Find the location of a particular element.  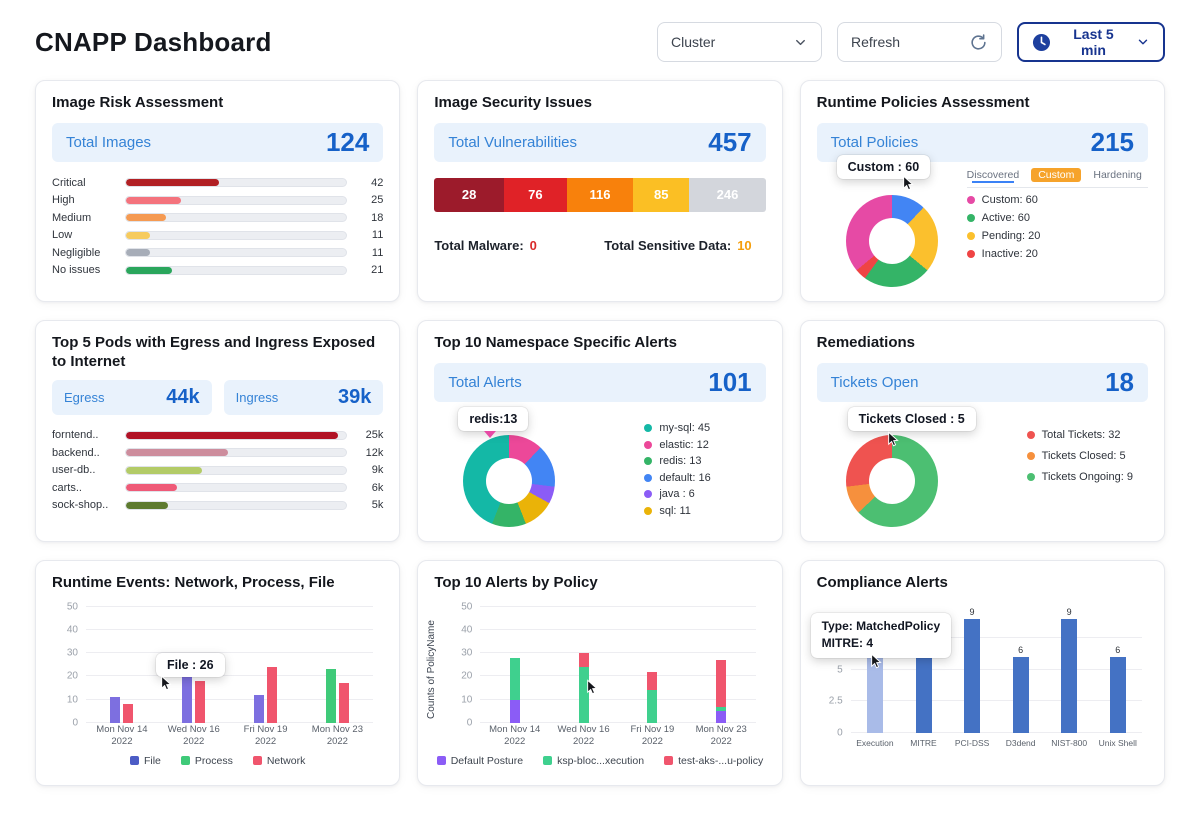

legend-label: default: 16 is located at coordinates (685, 477).